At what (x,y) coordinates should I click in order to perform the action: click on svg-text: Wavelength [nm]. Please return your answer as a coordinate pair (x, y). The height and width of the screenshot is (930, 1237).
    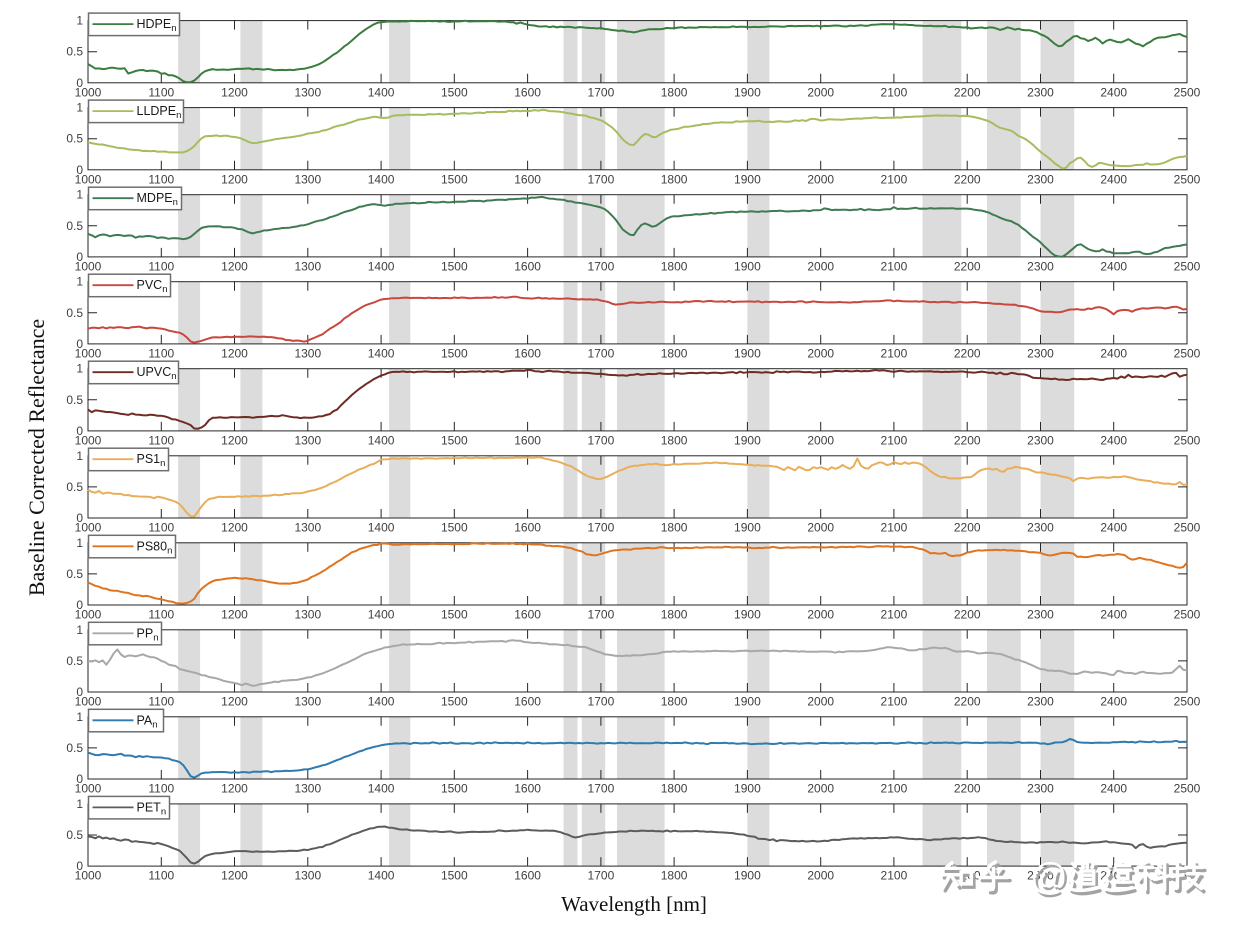
    Looking at the image, I should click on (634, 904).